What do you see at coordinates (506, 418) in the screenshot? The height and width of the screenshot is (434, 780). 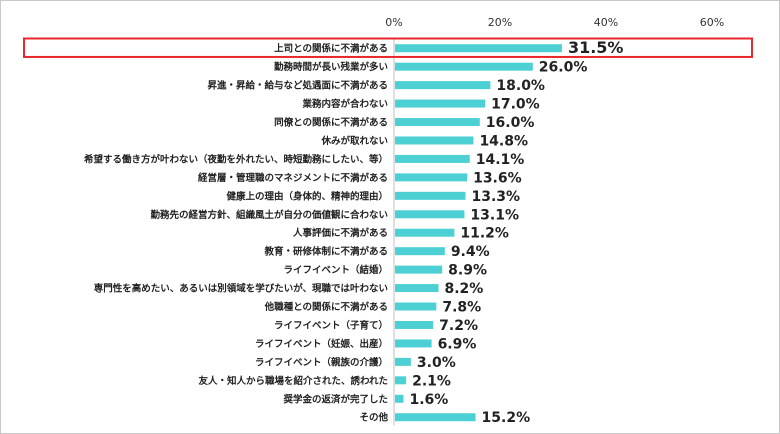 I see `value-label: 15.2%` at bounding box center [506, 418].